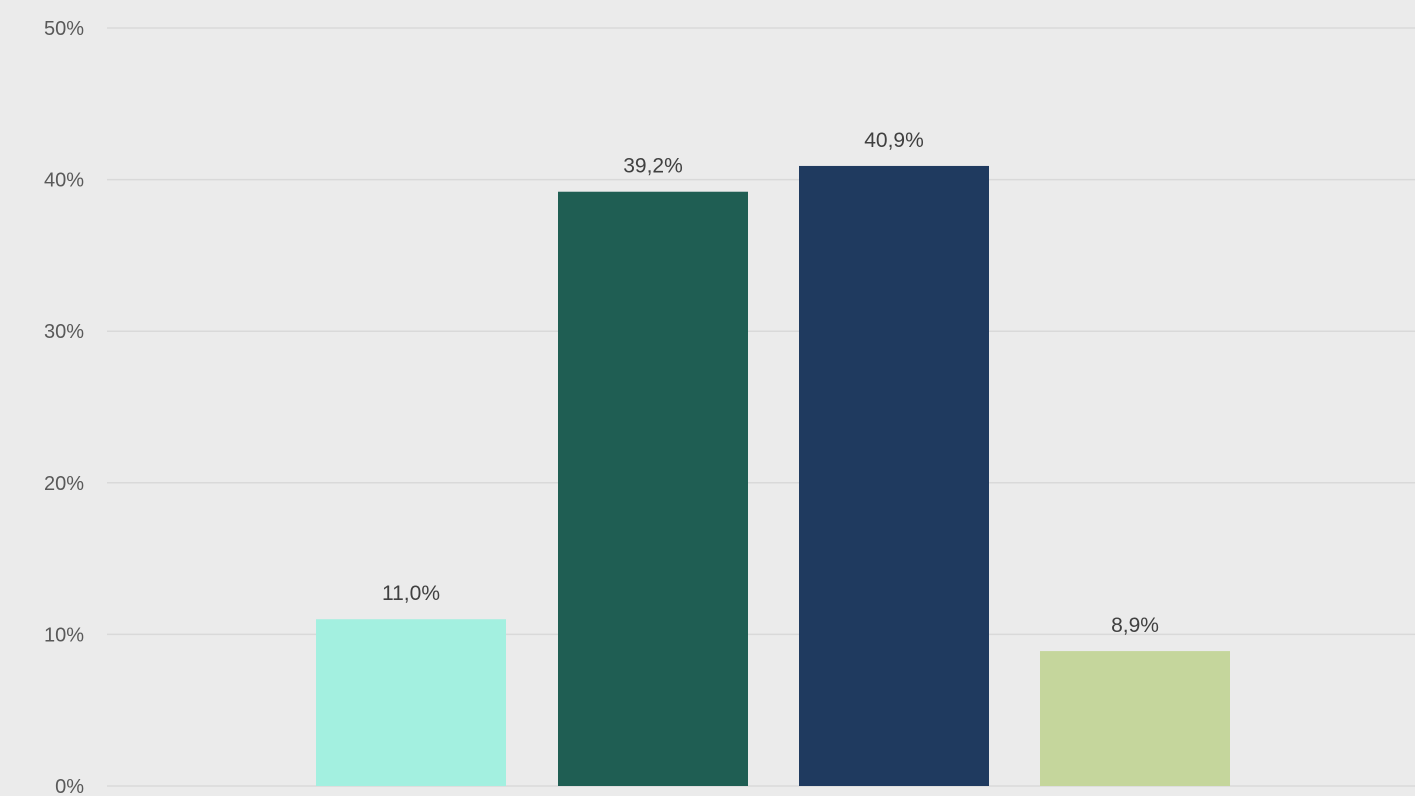 Image resolution: width=1415 pixels, height=796 pixels. What do you see at coordinates (1135, 625) in the screenshot?
I see `bar-value-label: 8,9%` at bounding box center [1135, 625].